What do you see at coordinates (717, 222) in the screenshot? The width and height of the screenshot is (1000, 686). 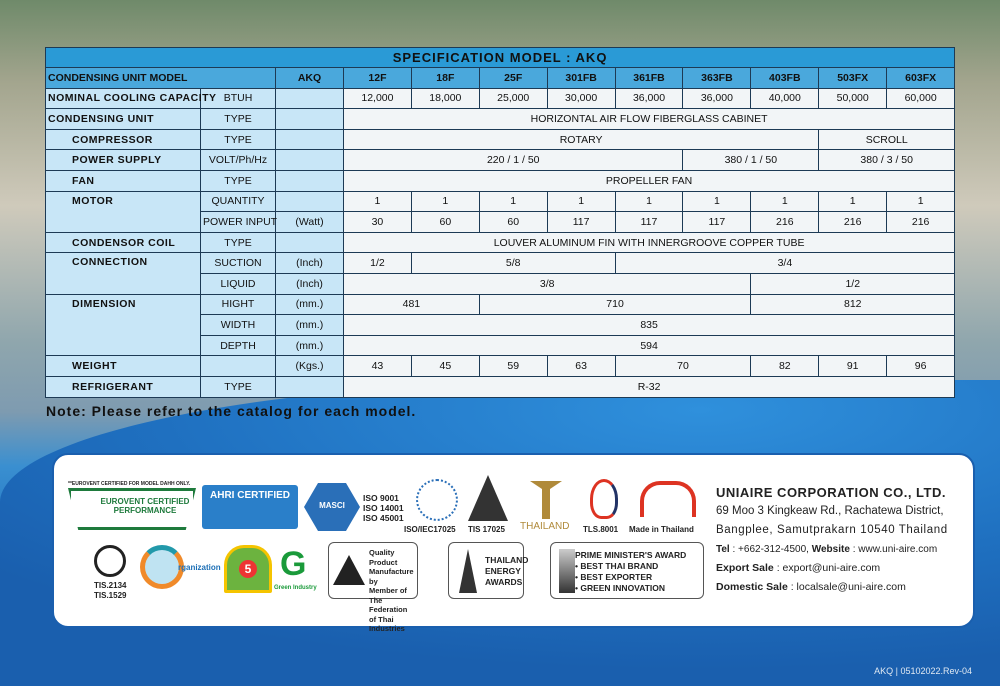 I see `cell: 117` at bounding box center [717, 222].